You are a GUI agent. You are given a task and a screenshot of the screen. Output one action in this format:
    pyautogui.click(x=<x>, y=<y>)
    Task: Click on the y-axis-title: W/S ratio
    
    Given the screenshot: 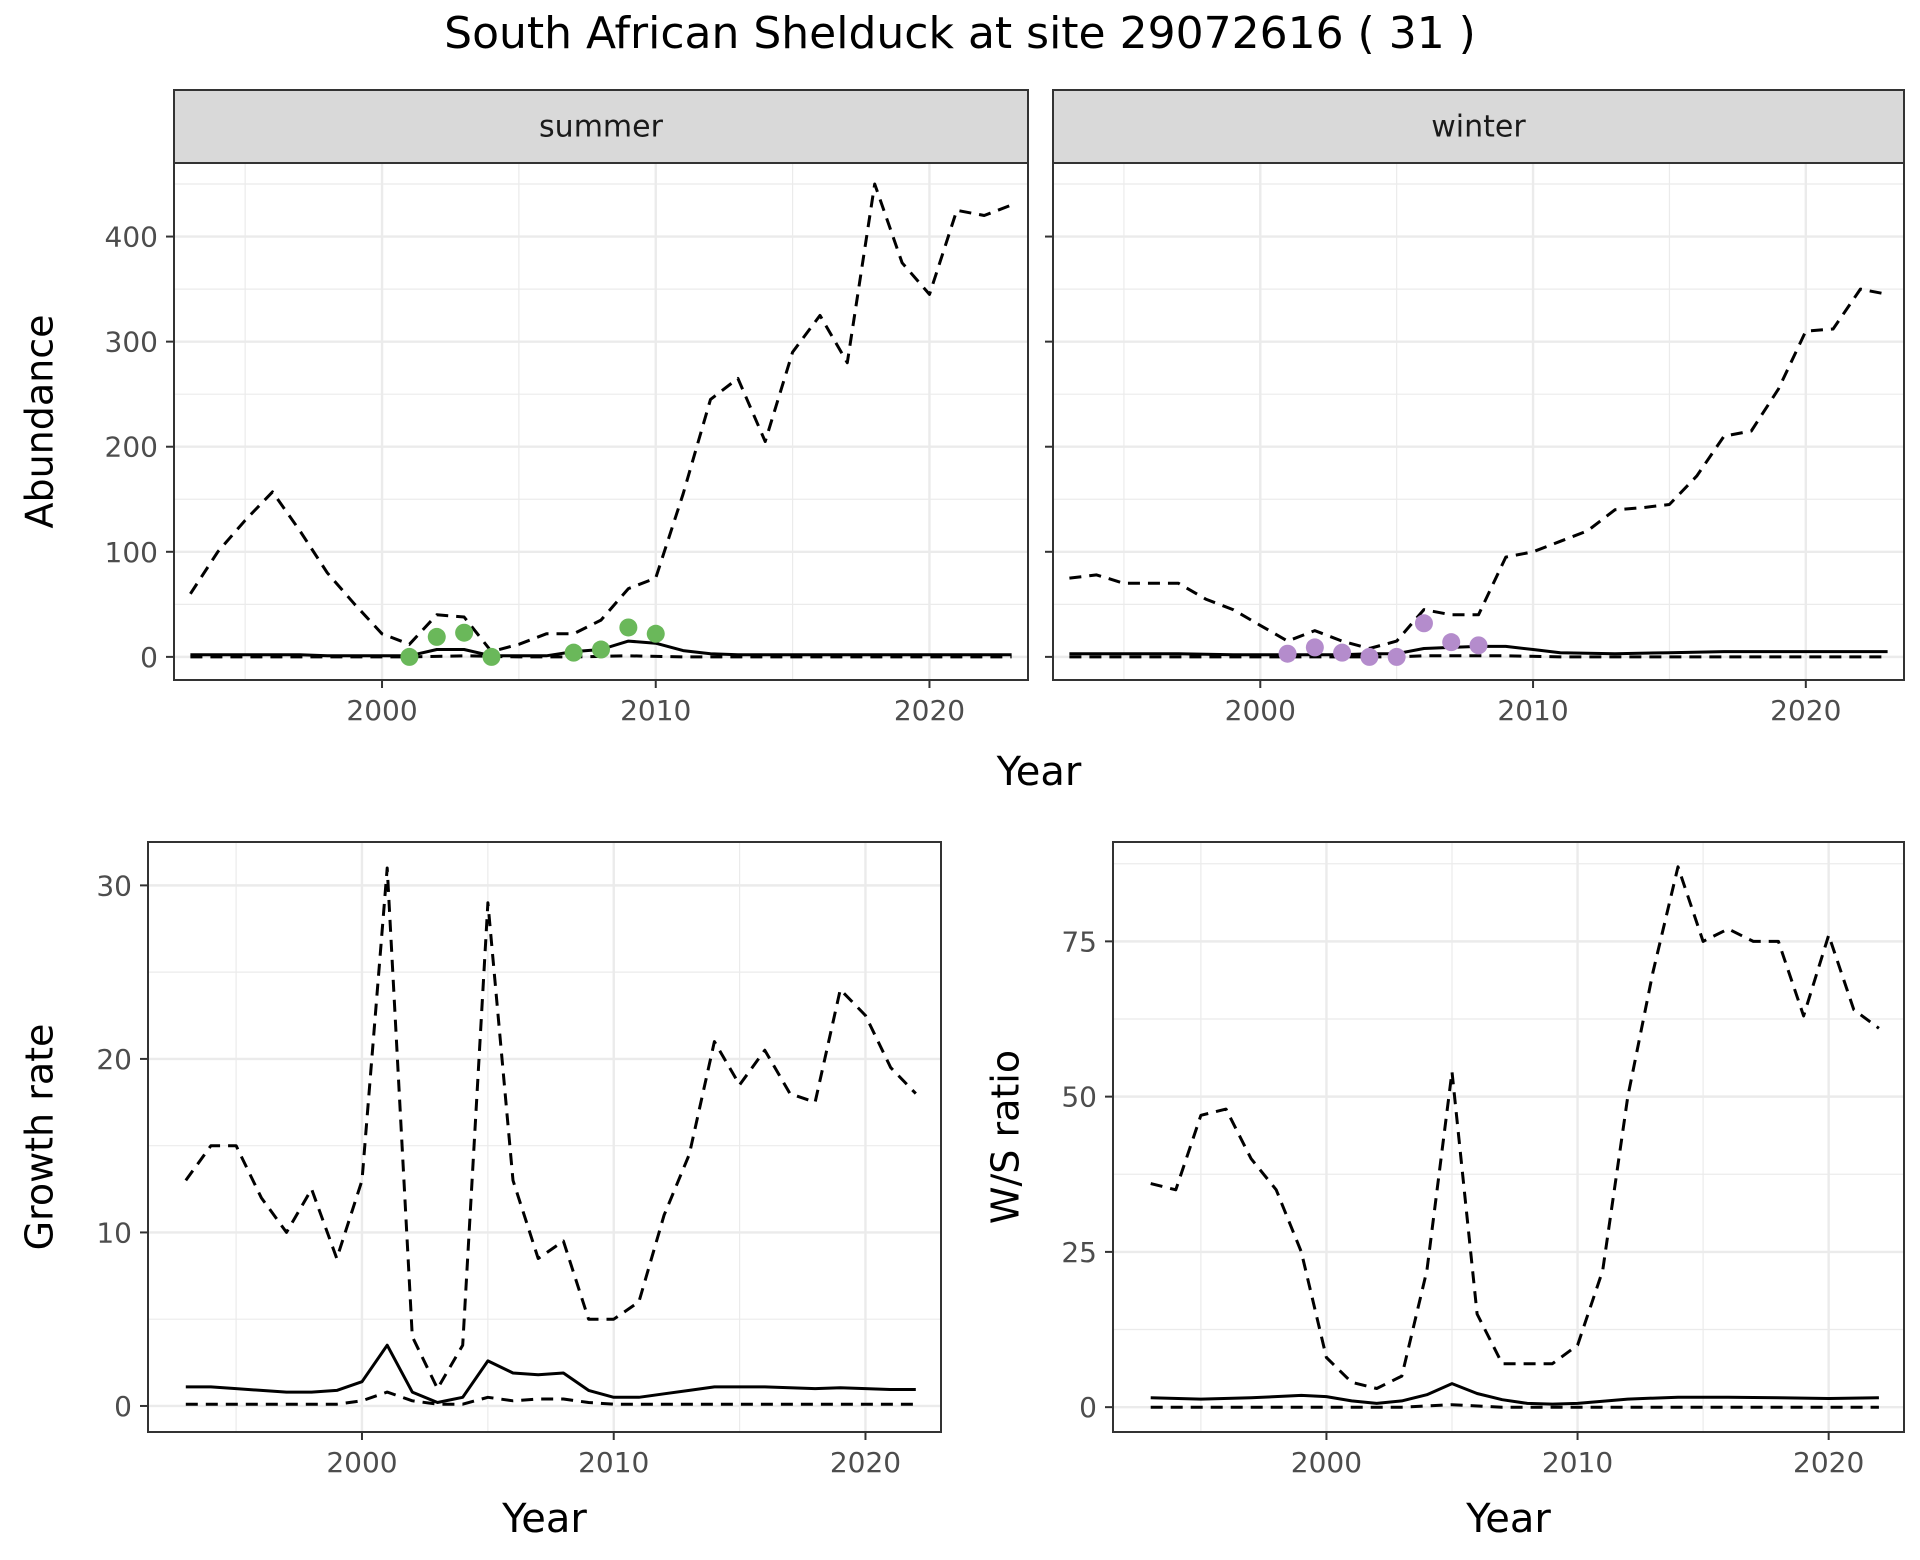 What is the action you would take?
    pyautogui.click(x=1006, y=1137)
    